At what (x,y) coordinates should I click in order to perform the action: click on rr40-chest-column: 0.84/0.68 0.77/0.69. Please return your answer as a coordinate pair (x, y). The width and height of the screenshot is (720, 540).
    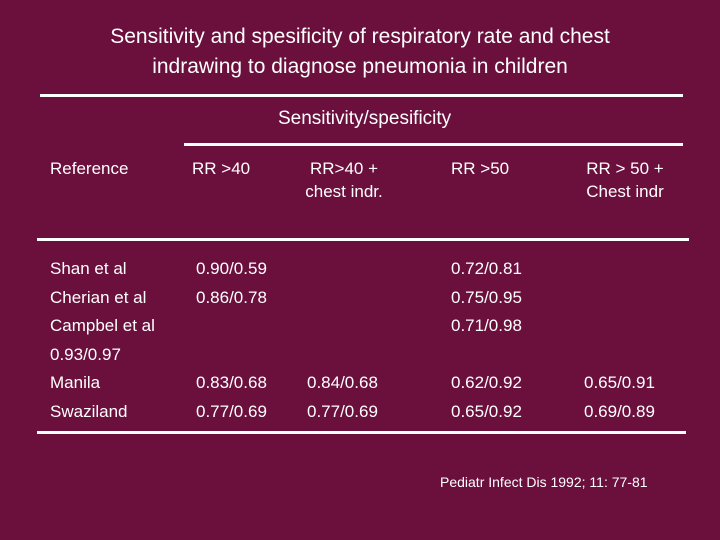
    Looking at the image, I should click on (342, 397).